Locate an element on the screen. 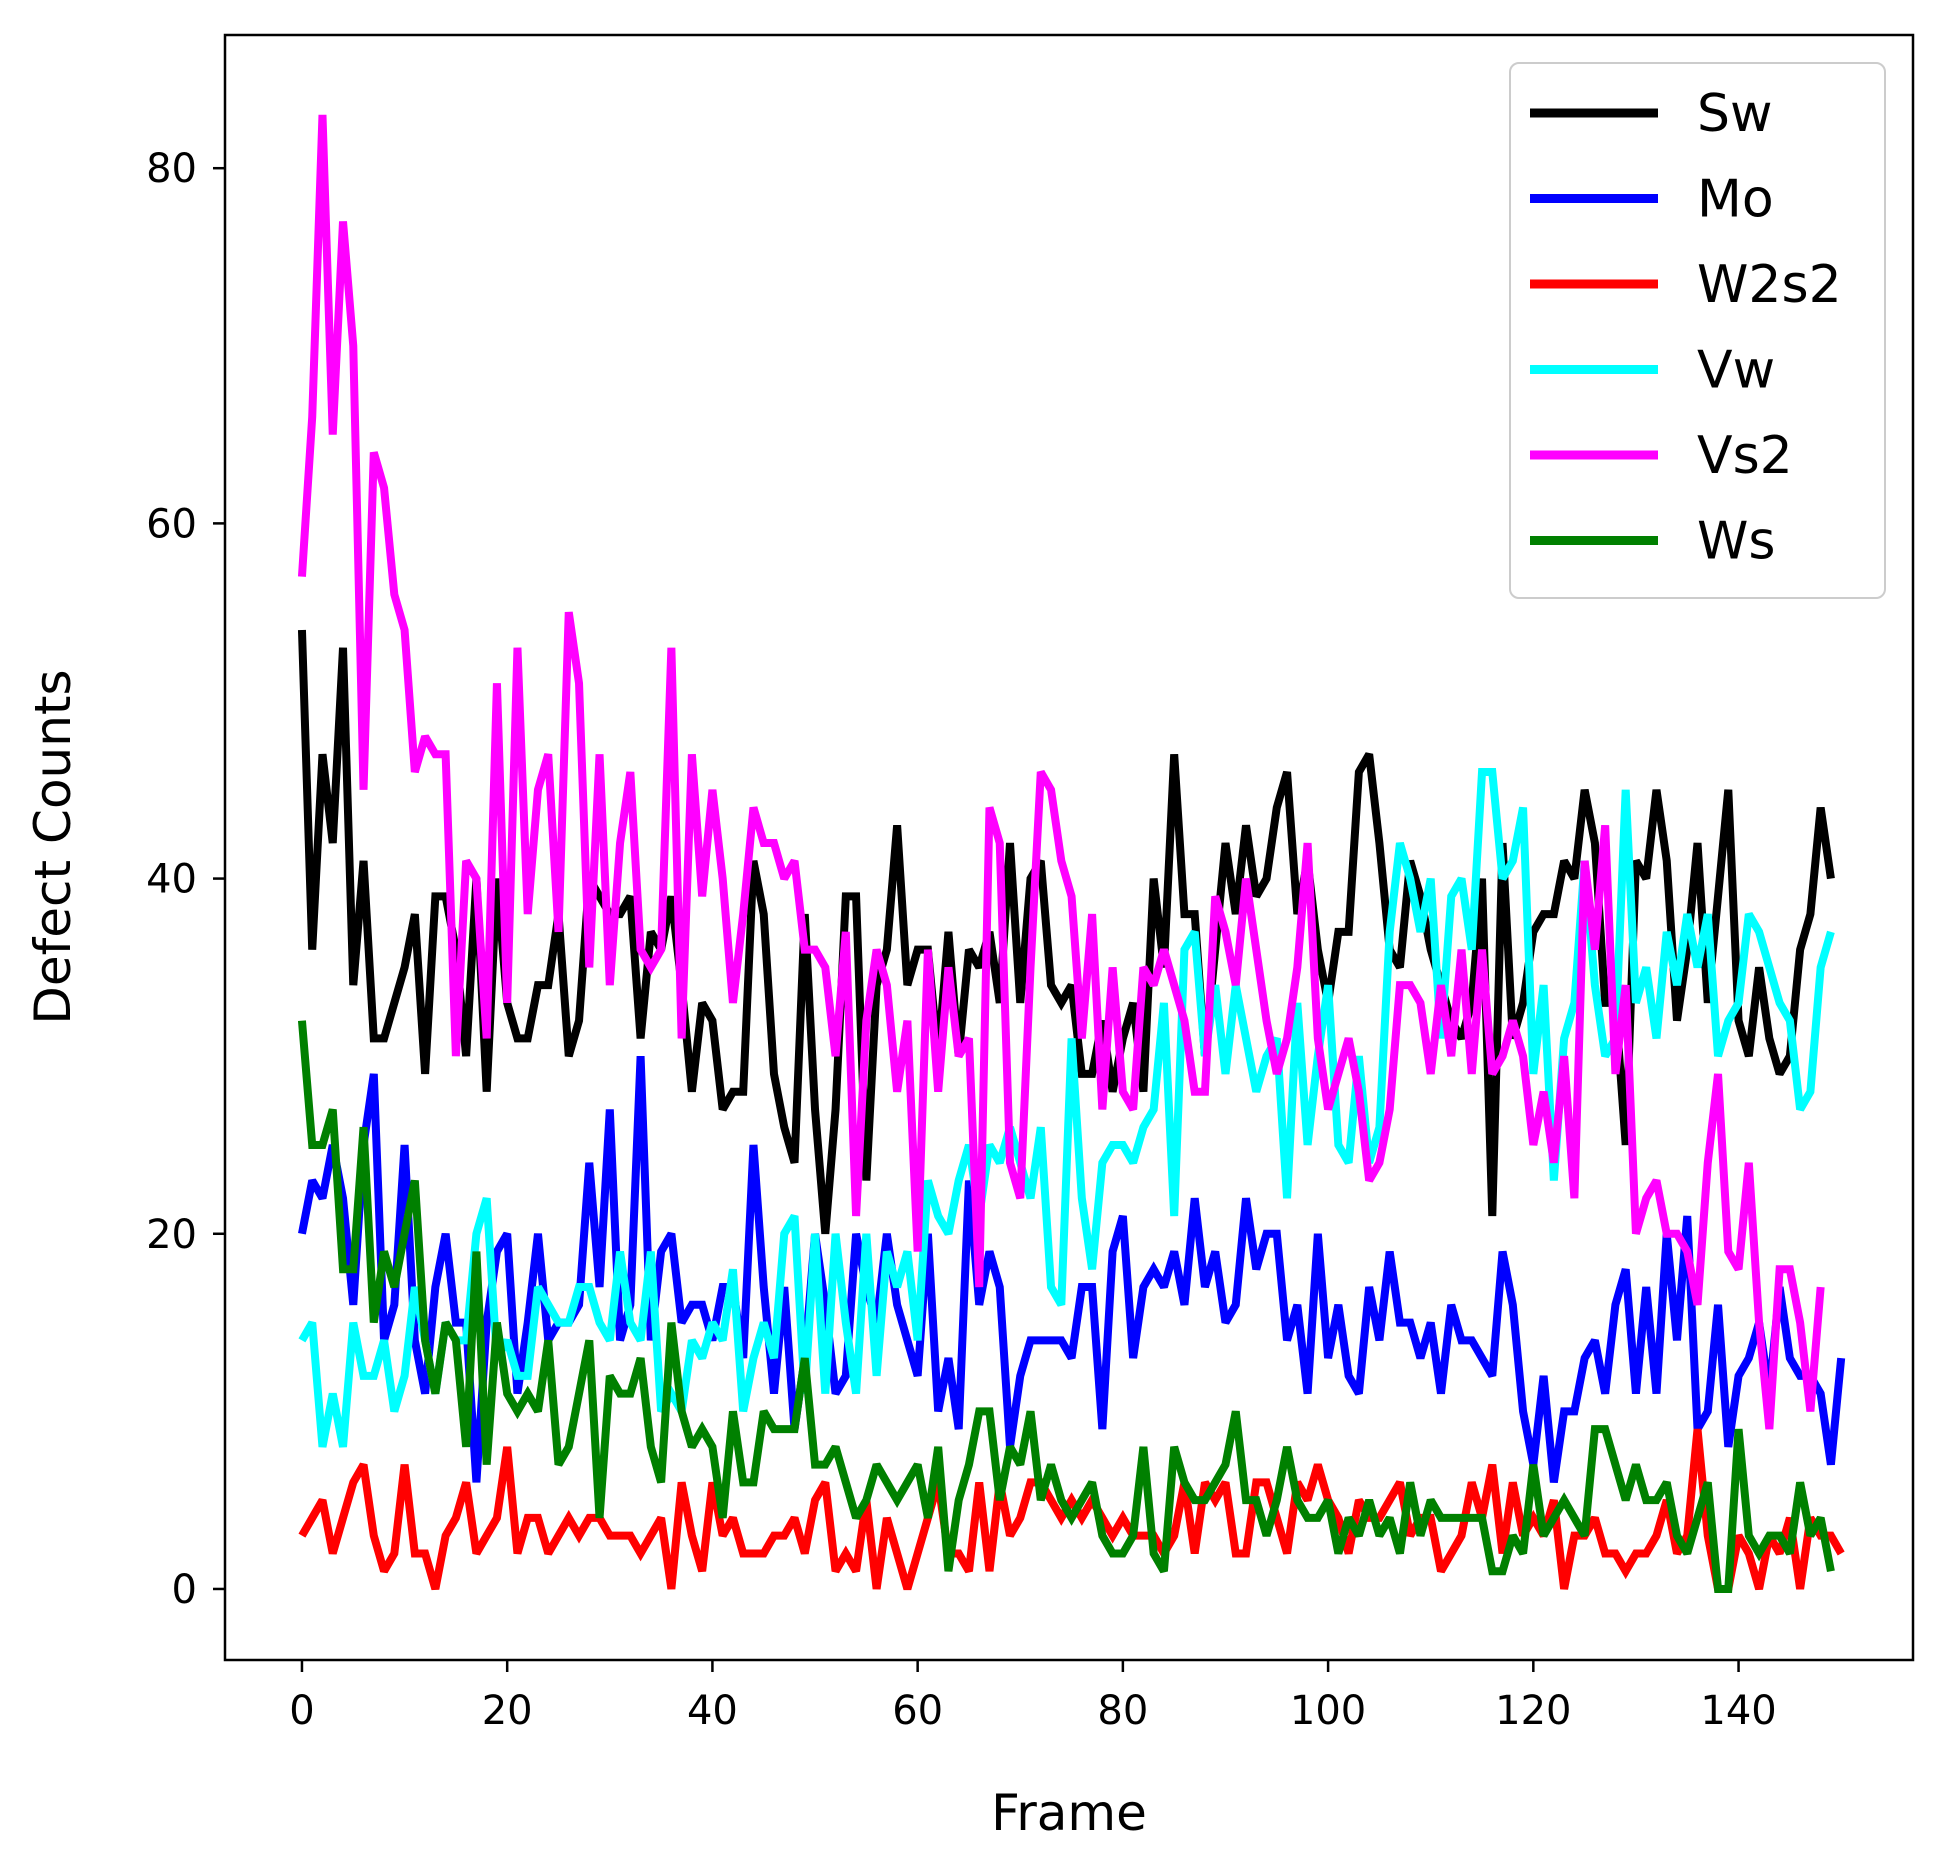 This screenshot has width=1936, height=1863. x-axis-label: Frame is located at coordinates (1069, 1813).